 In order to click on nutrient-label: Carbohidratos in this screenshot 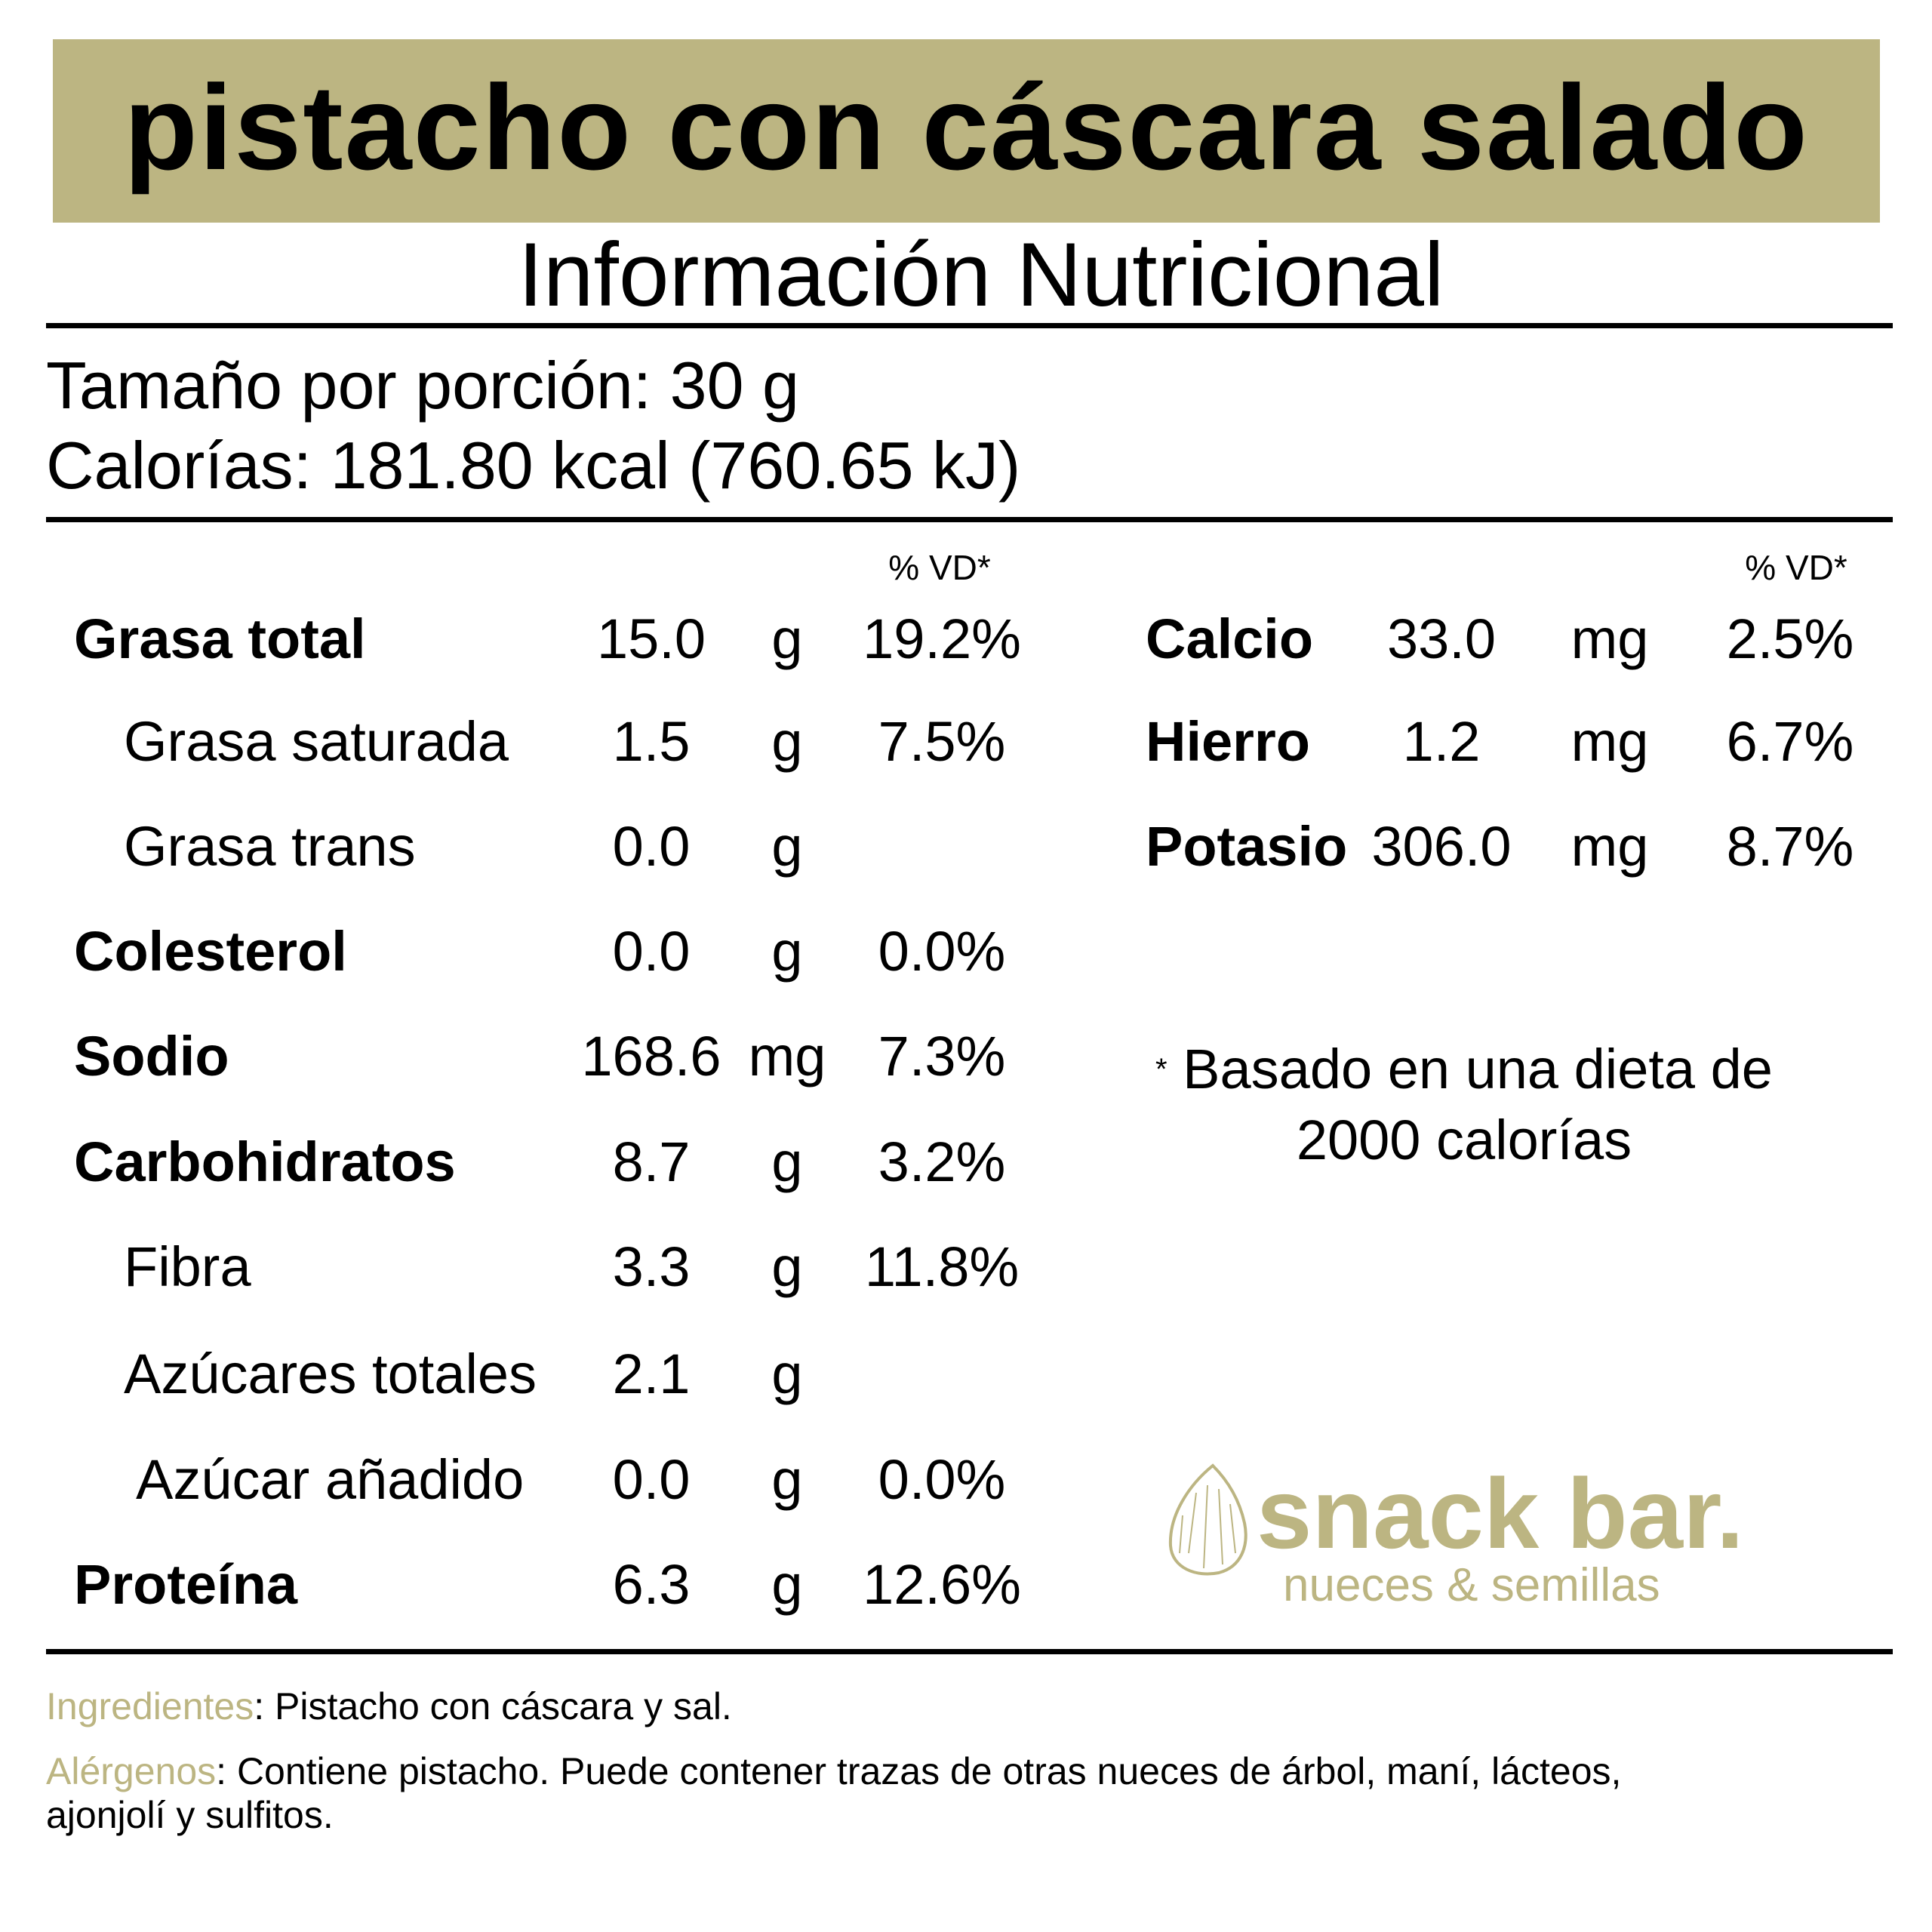, I will do `click(265, 1162)`.